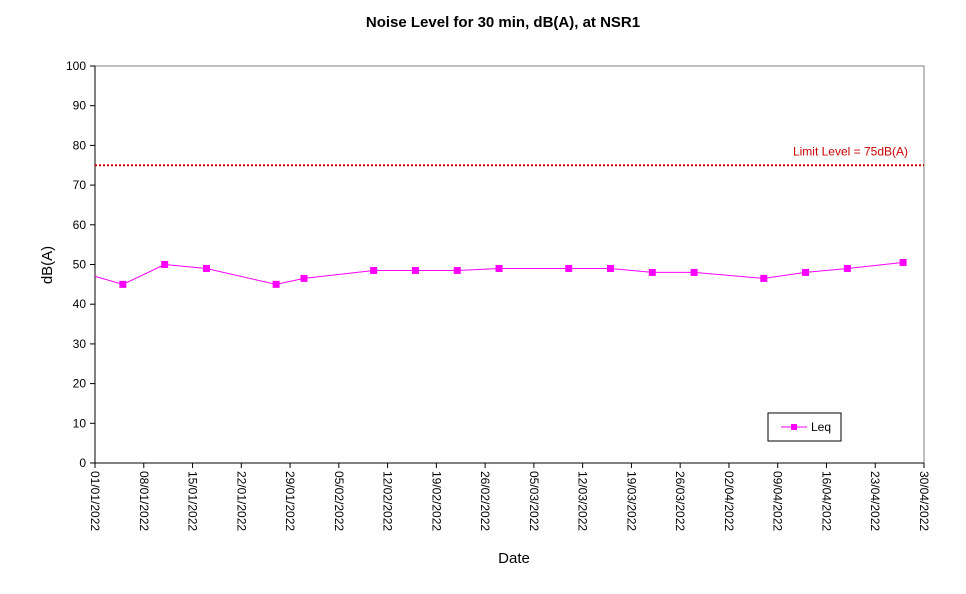 This screenshot has height=594, width=966. I want to click on y-tick-label: 80, so click(80, 145).